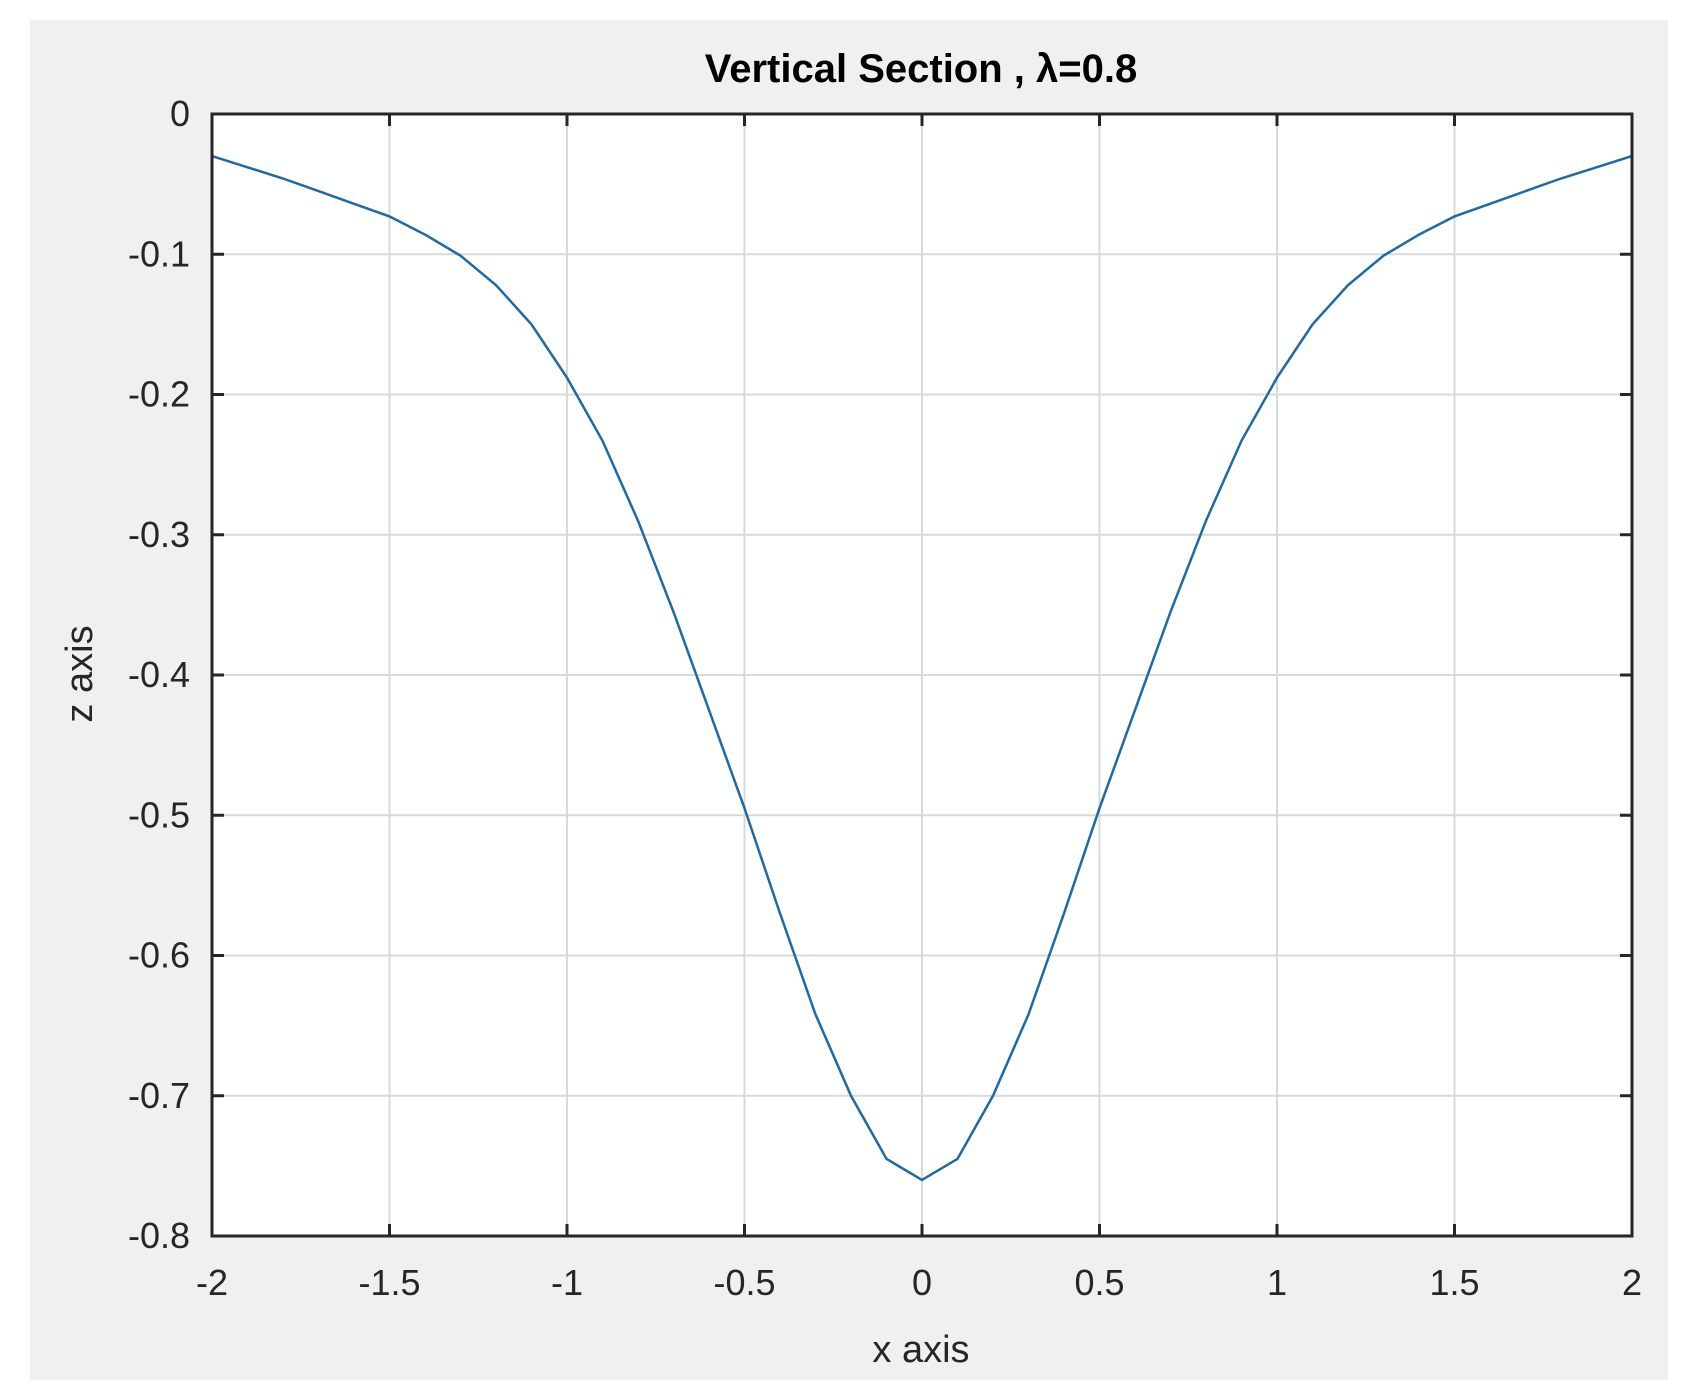 This screenshot has width=1688, height=1397. I want to click on x-tick-labels: -2 -1.5 -1 -0.5 0 0.5 1 1.5 2, so click(919, 1282).